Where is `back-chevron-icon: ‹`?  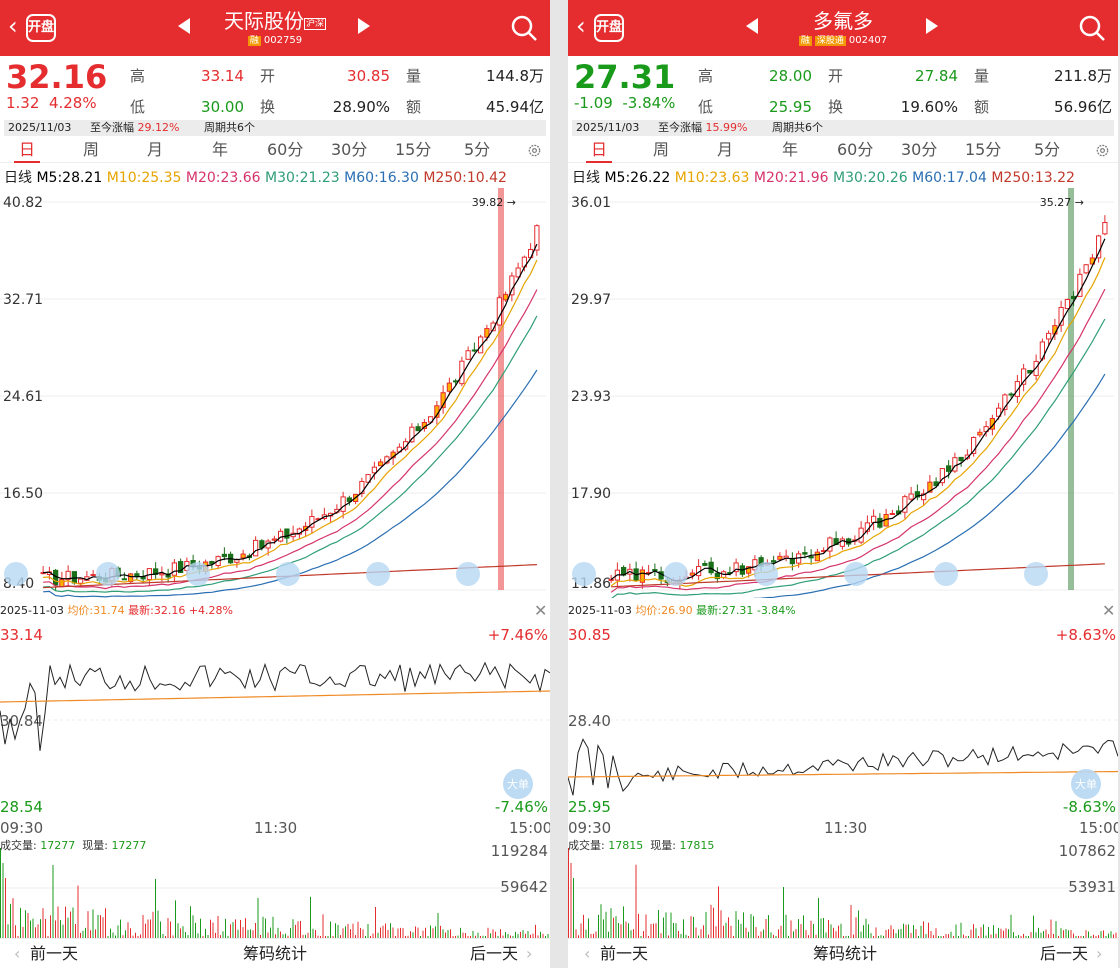 back-chevron-icon: ‹ is located at coordinates (581, 26).